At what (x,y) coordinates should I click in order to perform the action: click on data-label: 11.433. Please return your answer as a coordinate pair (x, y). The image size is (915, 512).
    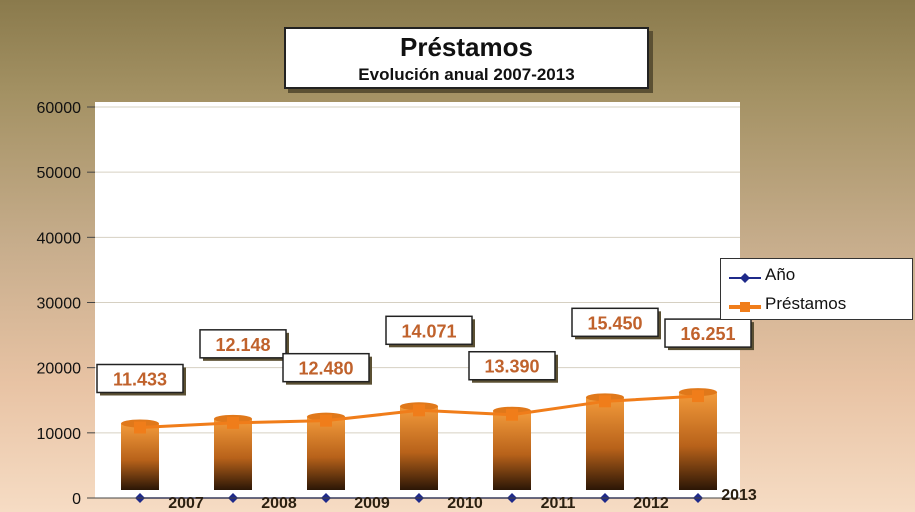
    Looking at the image, I should click on (141, 379).